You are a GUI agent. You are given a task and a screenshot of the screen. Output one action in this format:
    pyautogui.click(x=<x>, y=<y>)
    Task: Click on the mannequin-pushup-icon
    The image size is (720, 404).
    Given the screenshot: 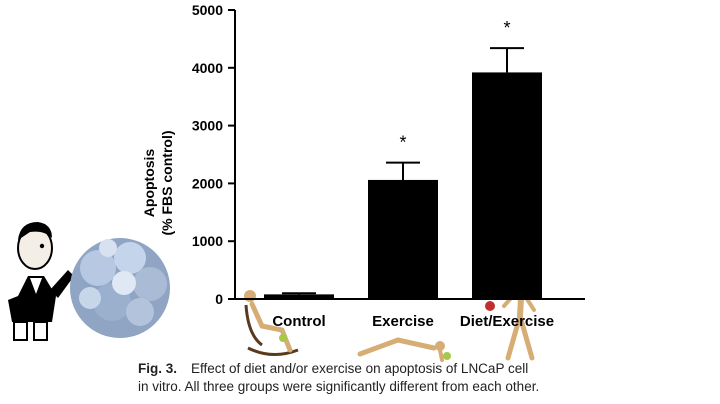 What is the action you would take?
    pyautogui.click(x=404, y=349)
    